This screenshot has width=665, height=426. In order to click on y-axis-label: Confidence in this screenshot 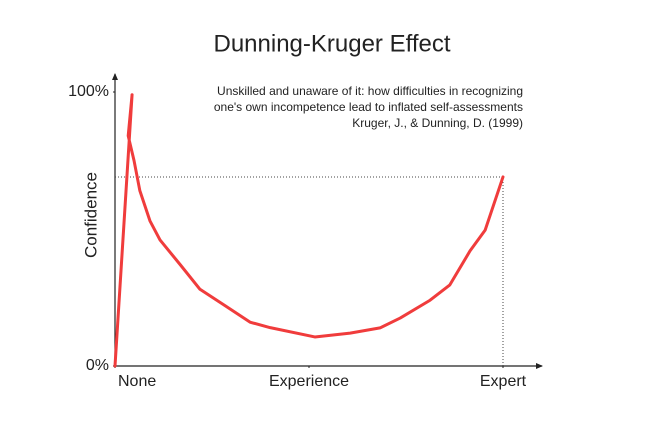, I will do `click(90, 215)`.